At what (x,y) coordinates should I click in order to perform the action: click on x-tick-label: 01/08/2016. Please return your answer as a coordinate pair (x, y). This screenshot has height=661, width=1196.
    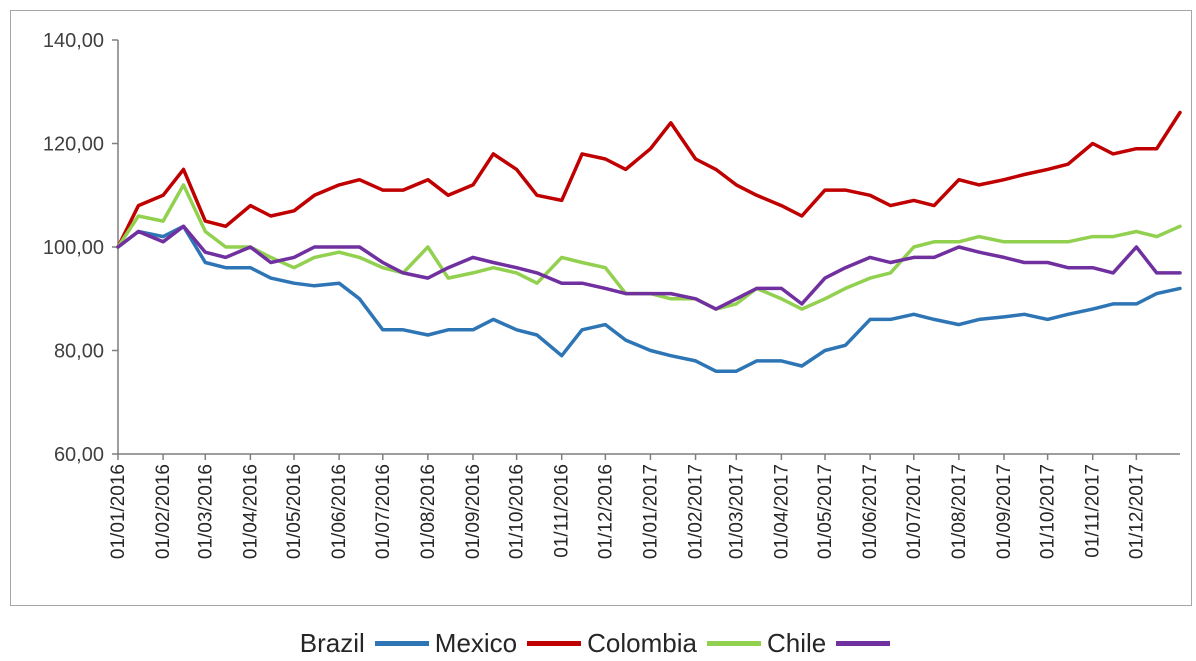
    Looking at the image, I should click on (428, 511).